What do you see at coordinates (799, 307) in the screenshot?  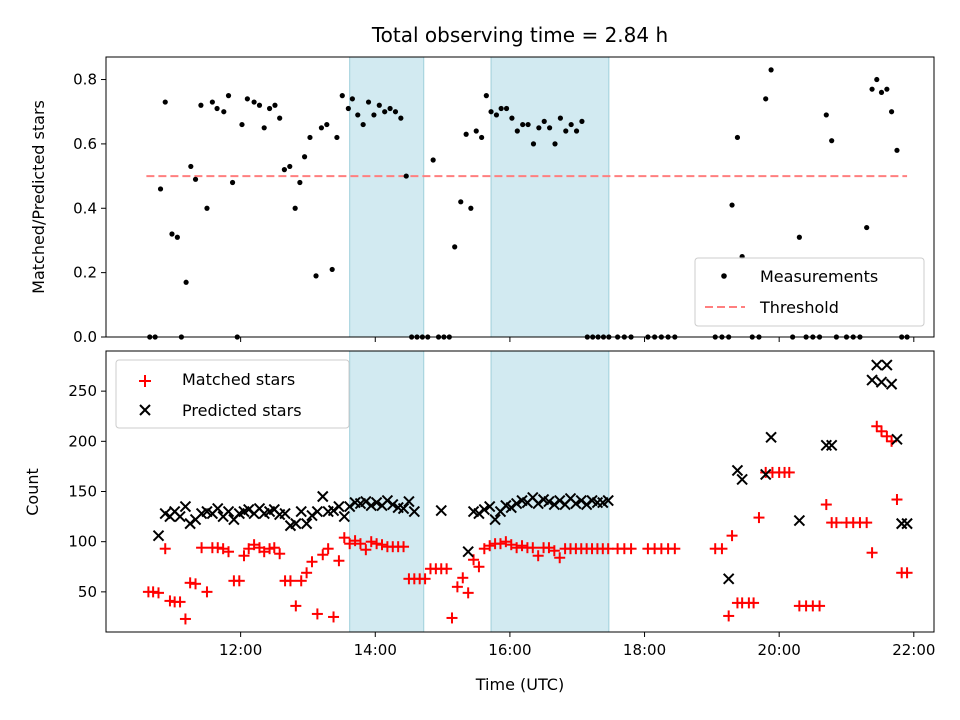 I see `legend-threshold-label: Threshold` at bounding box center [799, 307].